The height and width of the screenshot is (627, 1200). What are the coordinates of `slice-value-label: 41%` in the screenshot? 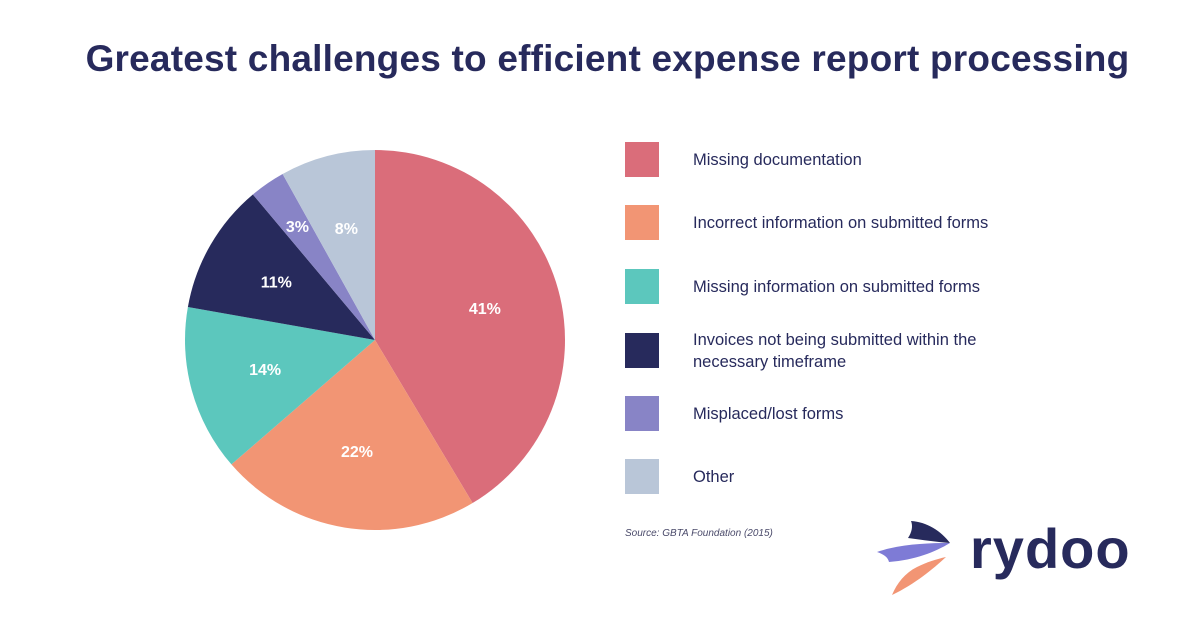 It's located at (485, 309).